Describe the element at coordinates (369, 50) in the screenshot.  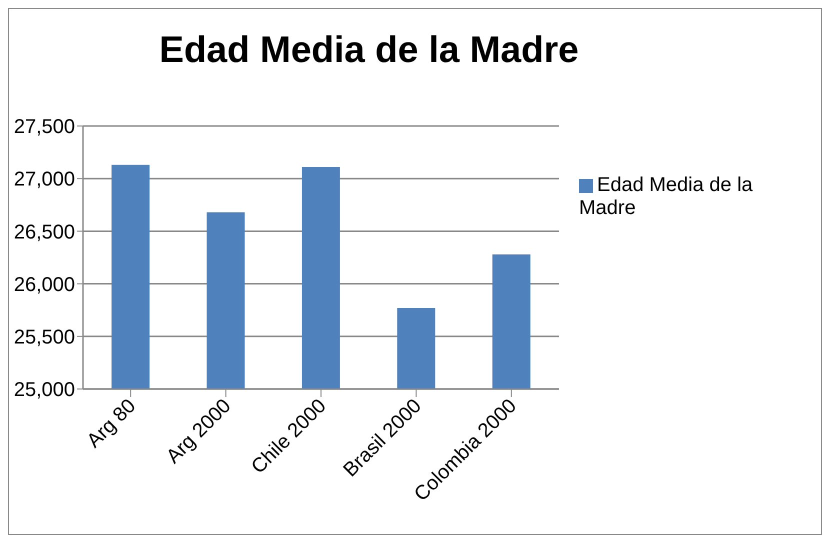
I see `chart-title: Edad Media de la Madre` at that location.